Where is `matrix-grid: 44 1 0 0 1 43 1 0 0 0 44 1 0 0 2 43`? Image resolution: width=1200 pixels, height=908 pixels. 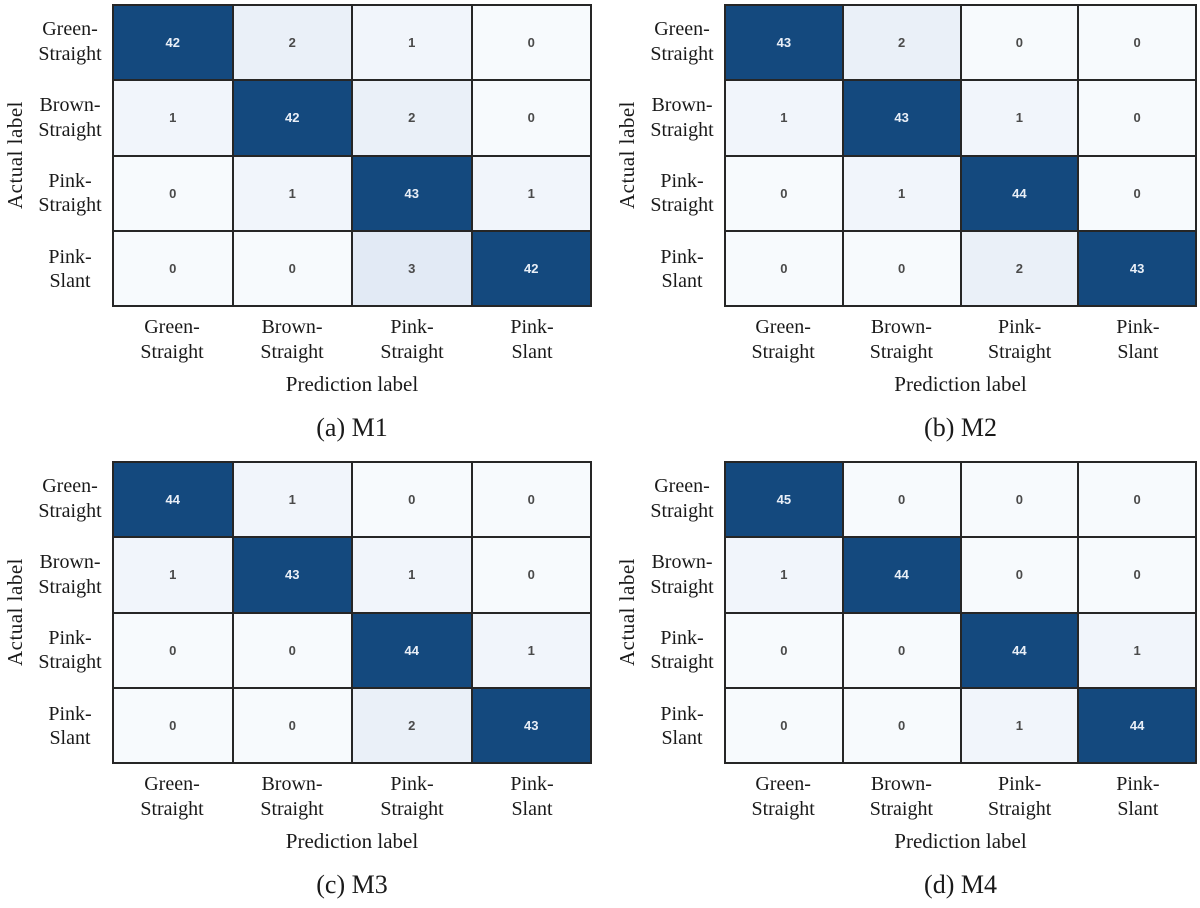
matrix-grid: 44 1 0 0 1 43 1 0 0 0 44 1 0 0 2 43 is located at coordinates (352, 612).